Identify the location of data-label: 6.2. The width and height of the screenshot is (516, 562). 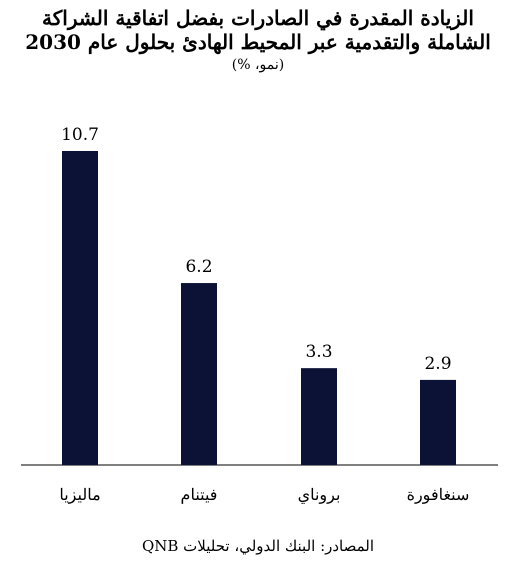
(198, 267).